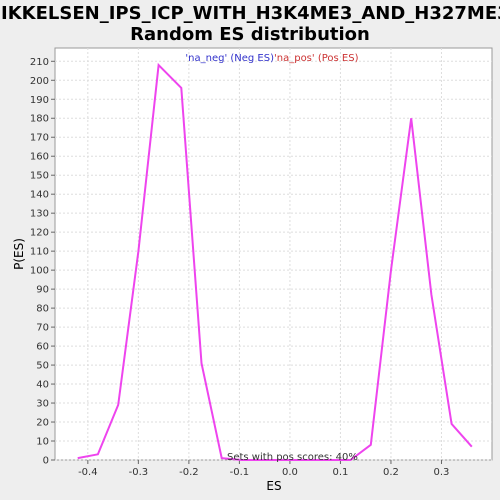  Describe the element at coordinates (189, 472) in the screenshot. I see `x-tick-label: -0.2` at that location.